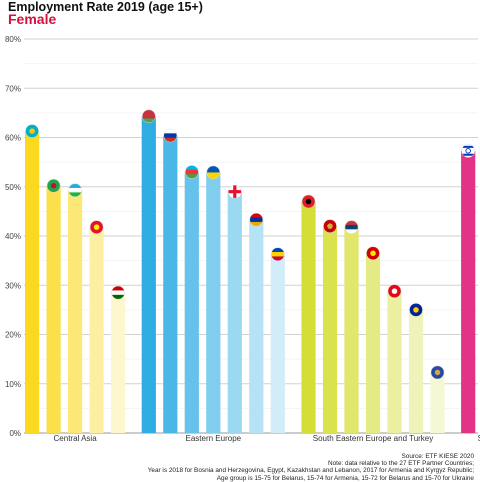 This screenshot has height=482, width=480. I want to click on azerbaijan-flag, so click(191, 172).